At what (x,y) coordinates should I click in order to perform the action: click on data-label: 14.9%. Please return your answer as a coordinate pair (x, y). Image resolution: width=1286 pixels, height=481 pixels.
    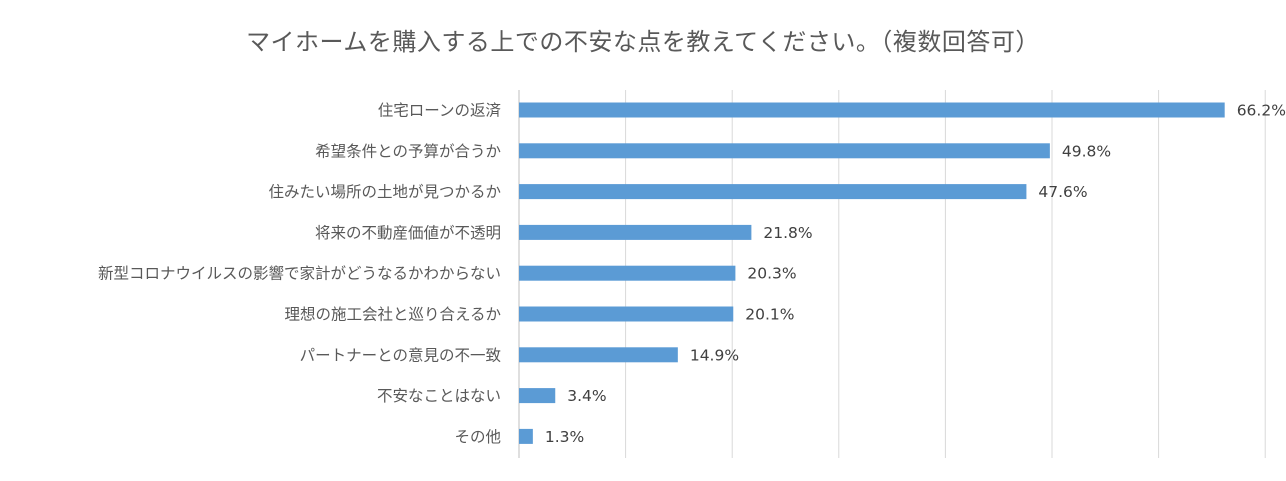
    Looking at the image, I should click on (714, 355).